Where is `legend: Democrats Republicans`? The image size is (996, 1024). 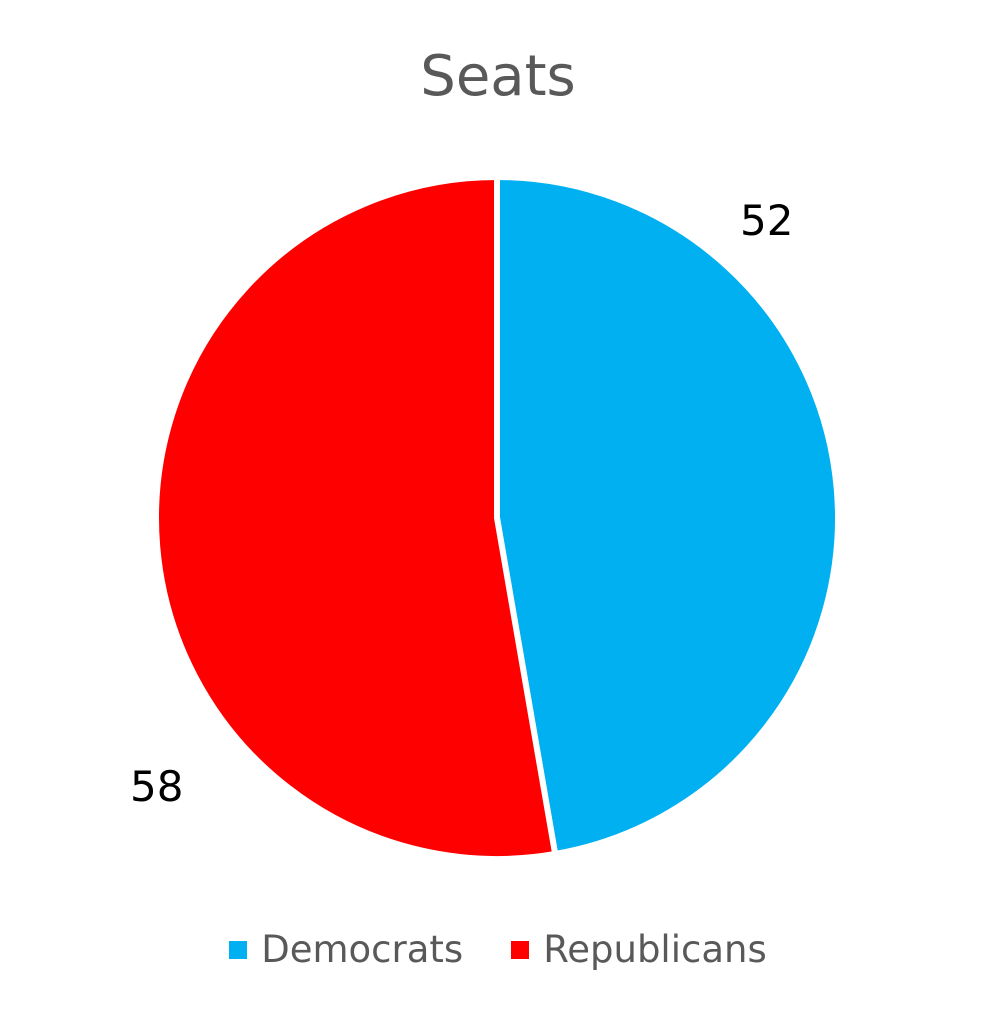
legend: Democrats Republicans is located at coordinates (498, 949).